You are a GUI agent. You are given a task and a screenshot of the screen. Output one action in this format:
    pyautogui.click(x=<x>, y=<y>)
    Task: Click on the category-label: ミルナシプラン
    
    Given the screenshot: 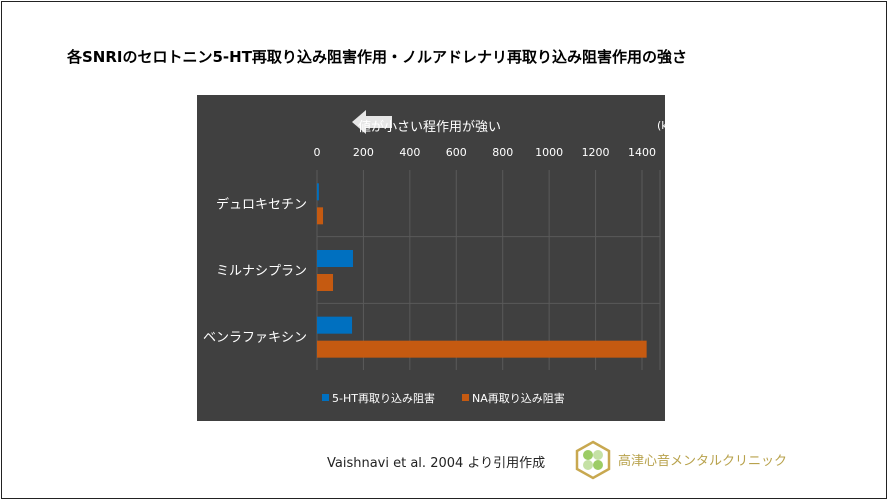 What is the action you would take?
    pyautogui.click(x=261, y=271)
    